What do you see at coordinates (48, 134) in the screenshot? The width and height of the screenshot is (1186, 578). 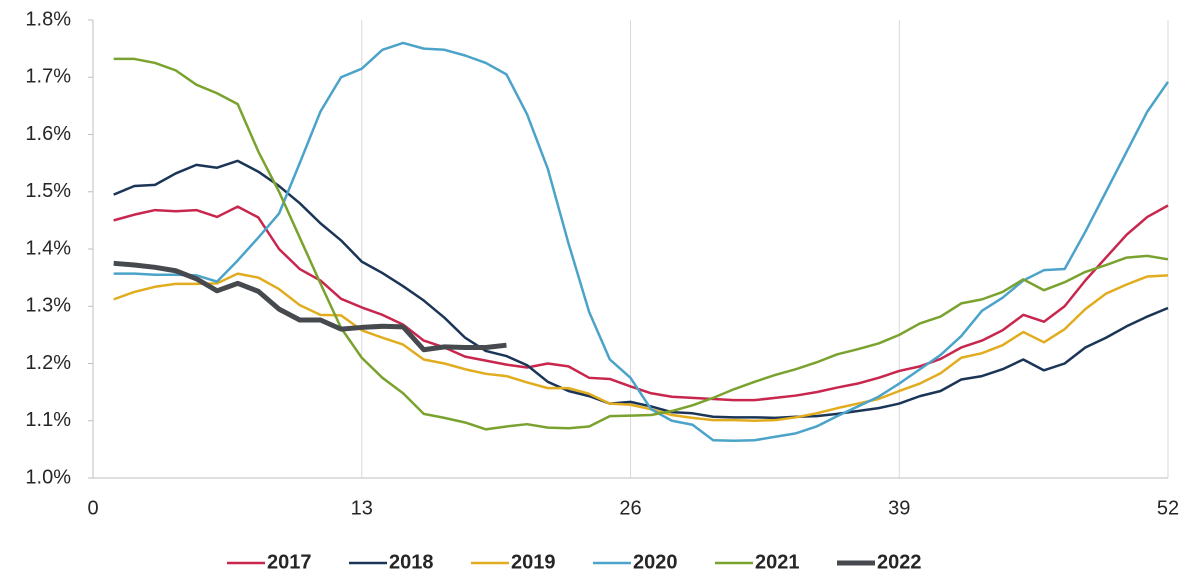 I see `y-tick-label: 1.6%` at bounding box center [48, 134].